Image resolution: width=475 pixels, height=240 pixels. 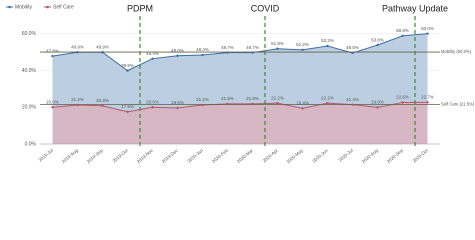 What do you see at coordinates (145, 155) in the screenshot?
I see `x-tick-label: 2019-Nov` at bounding box center [145, 155].